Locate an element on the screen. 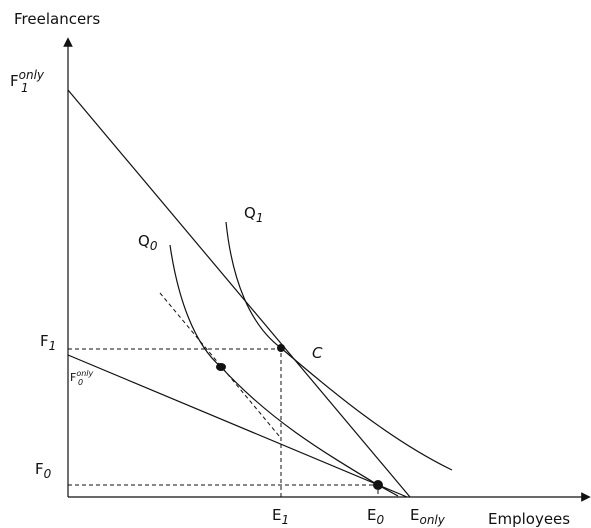 Image resolution: width=591 pixels, height=528 pixels. guide-f0-e0 is located at coordinates (223, 490).